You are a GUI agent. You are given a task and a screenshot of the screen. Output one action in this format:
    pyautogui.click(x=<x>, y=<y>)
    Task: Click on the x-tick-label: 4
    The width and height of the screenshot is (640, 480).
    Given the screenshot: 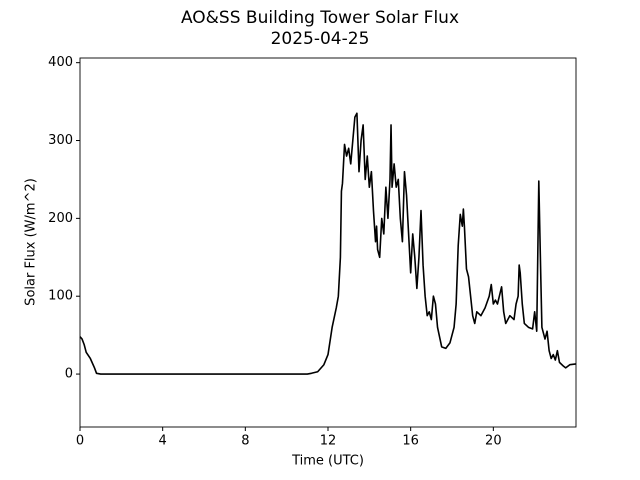 What is the action you would take?
    pyautogui.click(x=163, y=441)
    